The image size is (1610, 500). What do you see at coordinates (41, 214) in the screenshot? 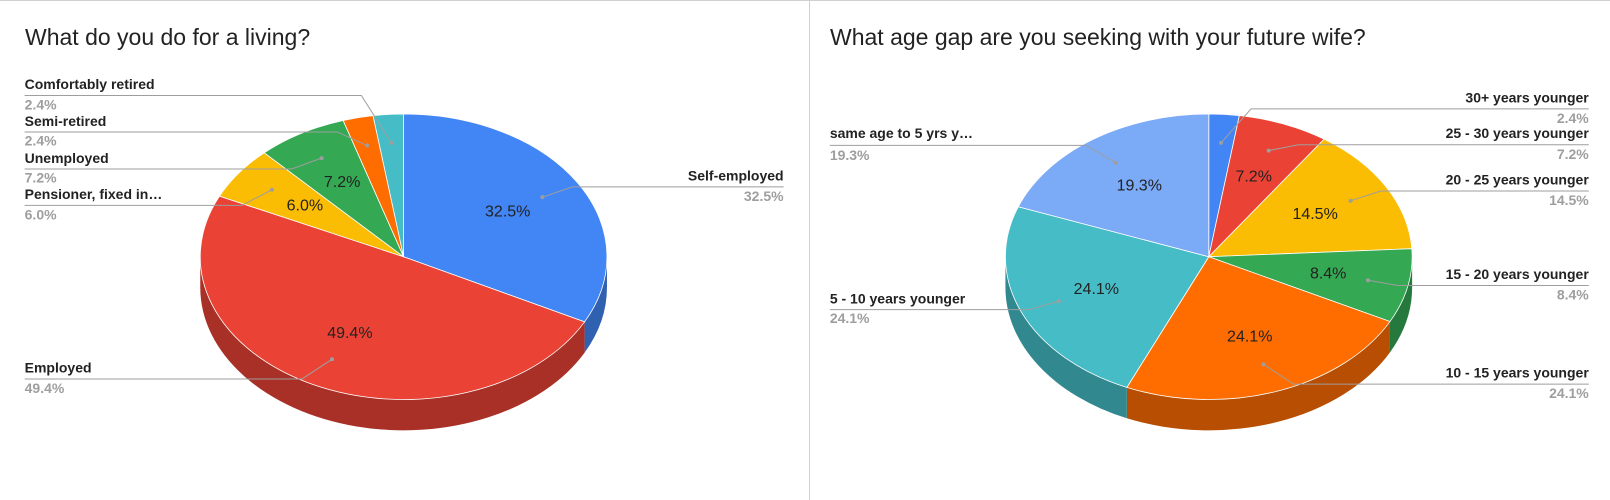
I see `legend-value: 6.0%` at bounding box center [41, 214].